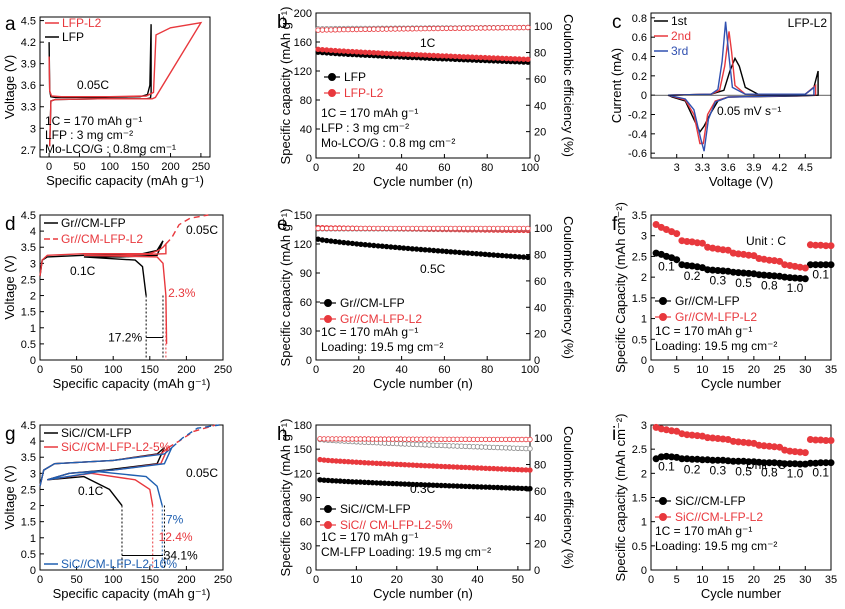 The width and height of the screenshot is (845, 609). I want to click on rate-label: 0.5, so click(743, 471).